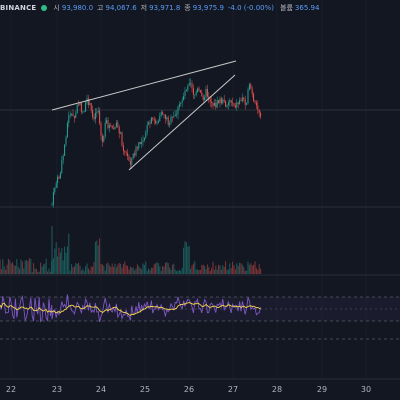 Image resolution: width=400 pixels, height=400 pixels. What do you see at coordinates (277, 389) in the screenshot?
I see `time-axis-label: 28` at bounding box center [277, 389].